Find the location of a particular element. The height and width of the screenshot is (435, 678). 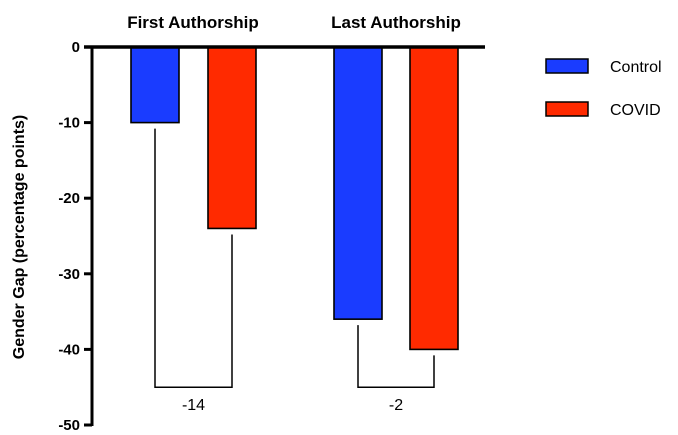

category-label-last-authorship: Last Authorship is located at coordinates (396, 22).